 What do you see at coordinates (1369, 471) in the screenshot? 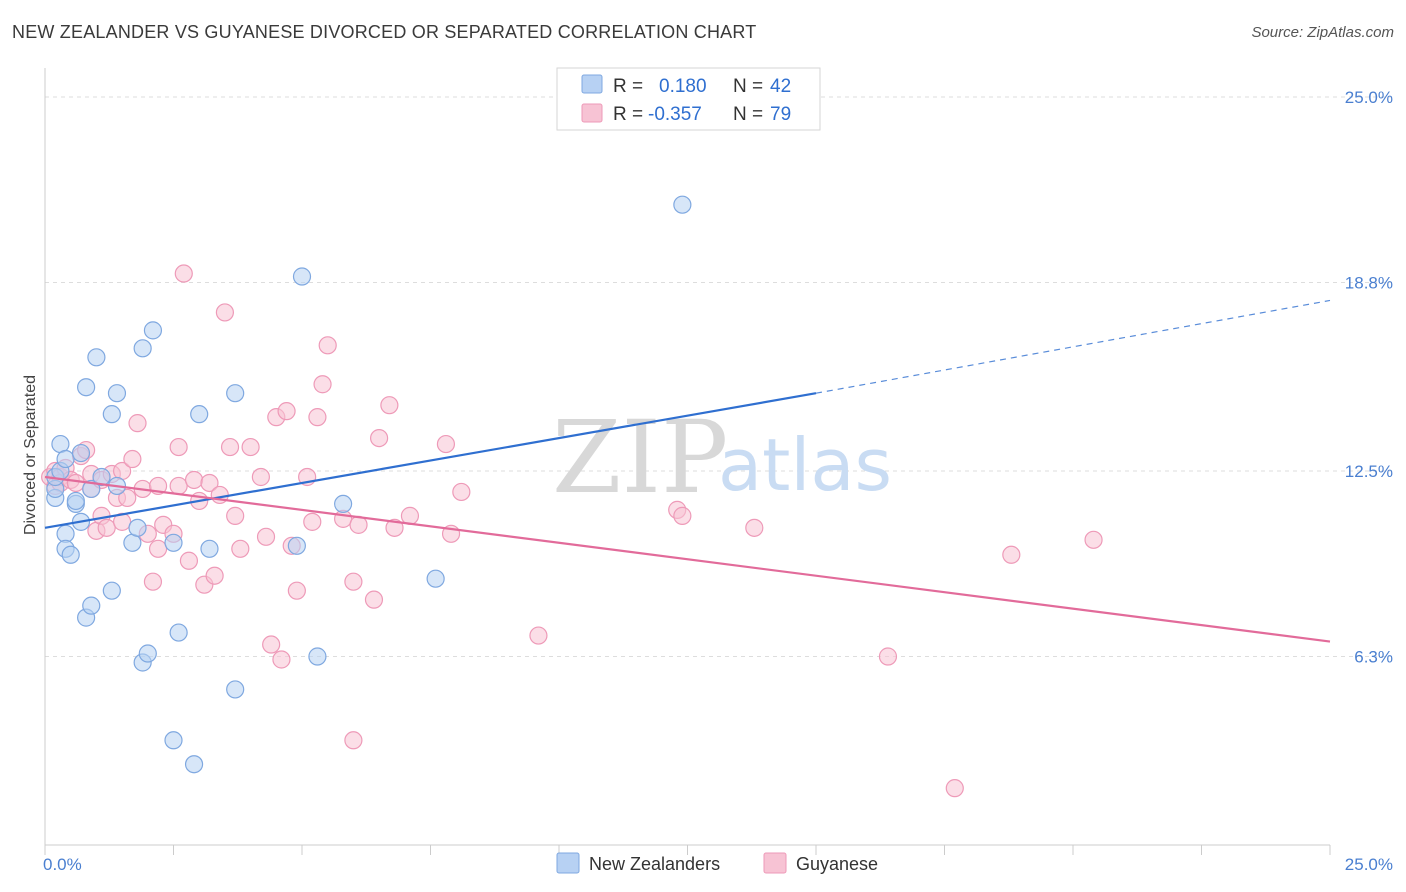
I see `y-tick-label-1: 12.5%` at bounding box center [1369, 471].